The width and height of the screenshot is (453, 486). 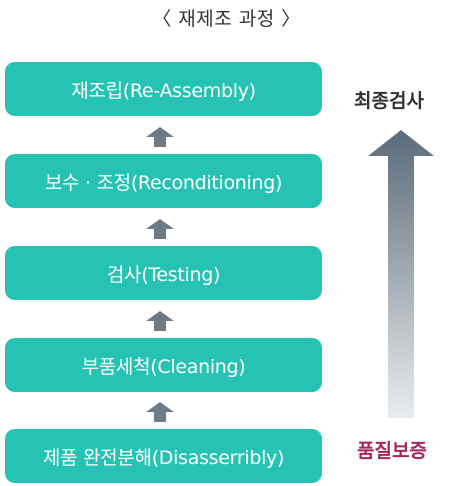 I want to click on step-label: 보수 · 조정(Reconditioning), so click(x=163, y=182).